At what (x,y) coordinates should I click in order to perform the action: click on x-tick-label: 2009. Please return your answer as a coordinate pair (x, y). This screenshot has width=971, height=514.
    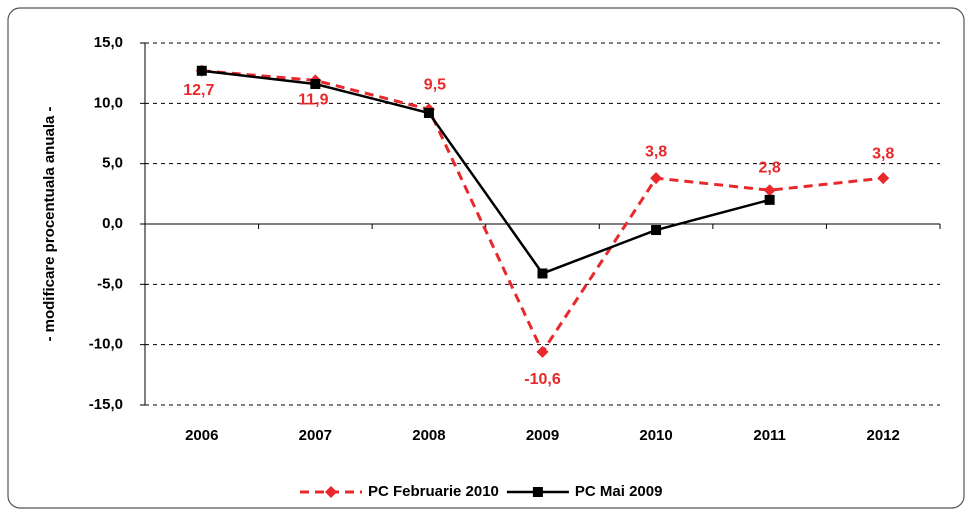
    Looking at the image, I should click on (542, 435).